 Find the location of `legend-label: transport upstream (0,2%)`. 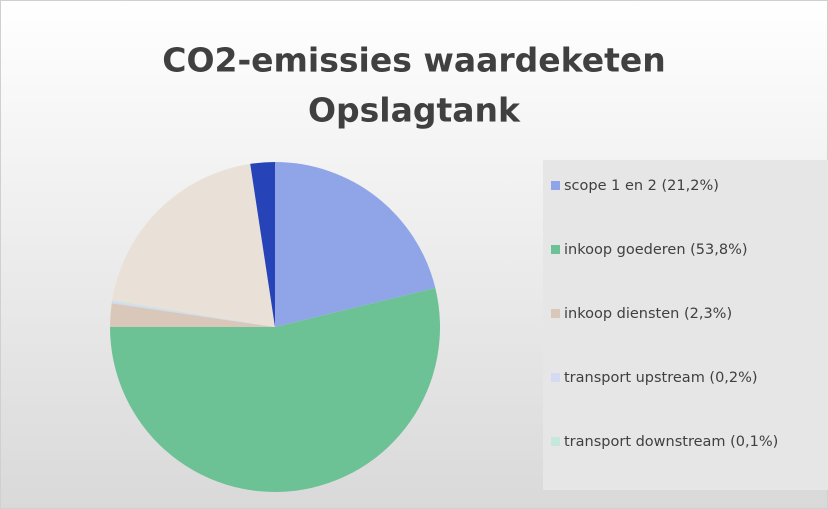

legend-label: transport upstream (0,2%) is located at coordinates (661, 378).